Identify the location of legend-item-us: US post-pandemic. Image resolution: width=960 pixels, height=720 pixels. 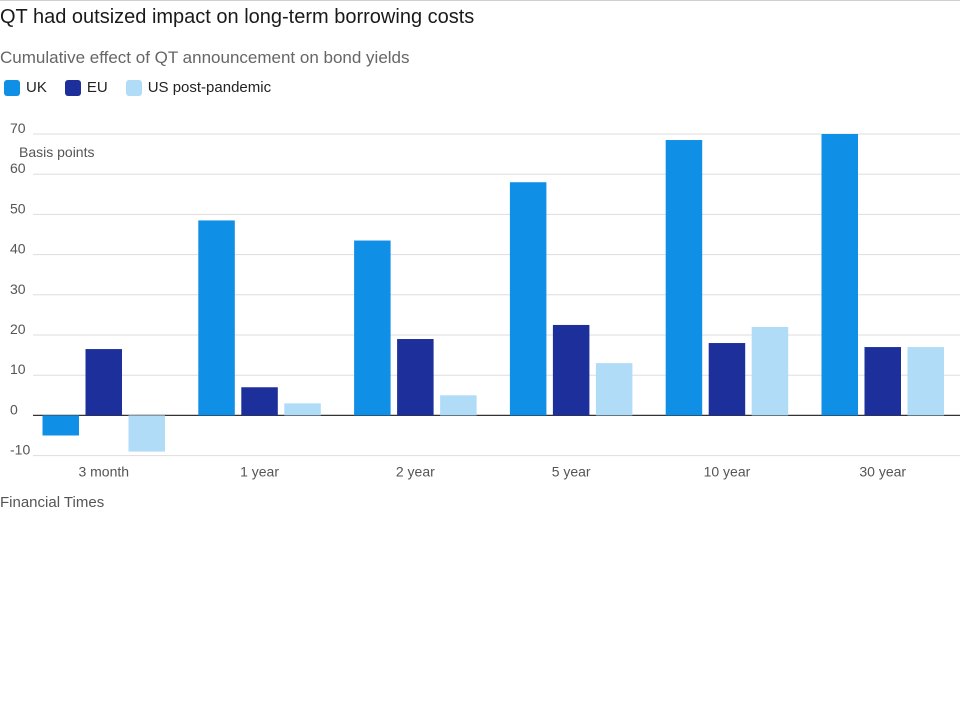
(198, 87).